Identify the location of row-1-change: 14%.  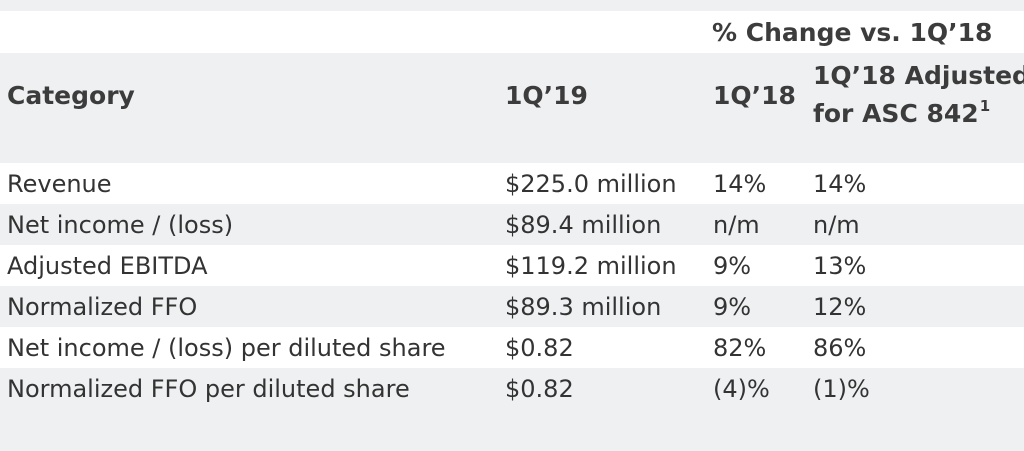
(740, 184).